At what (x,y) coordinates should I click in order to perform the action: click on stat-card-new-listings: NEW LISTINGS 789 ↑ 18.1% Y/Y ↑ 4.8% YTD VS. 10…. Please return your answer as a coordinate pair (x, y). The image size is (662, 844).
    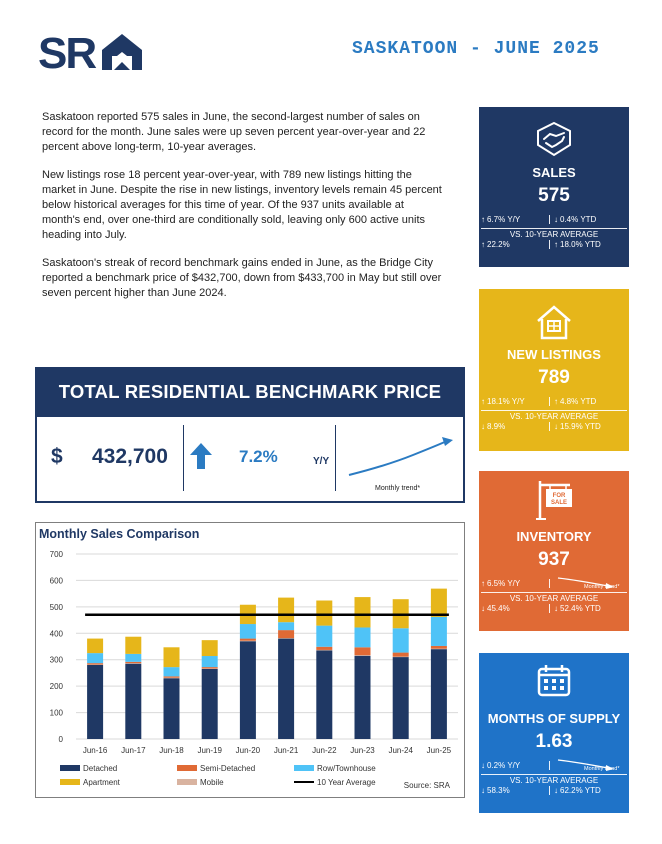
    Looking at the image, I should click on (554, 370).